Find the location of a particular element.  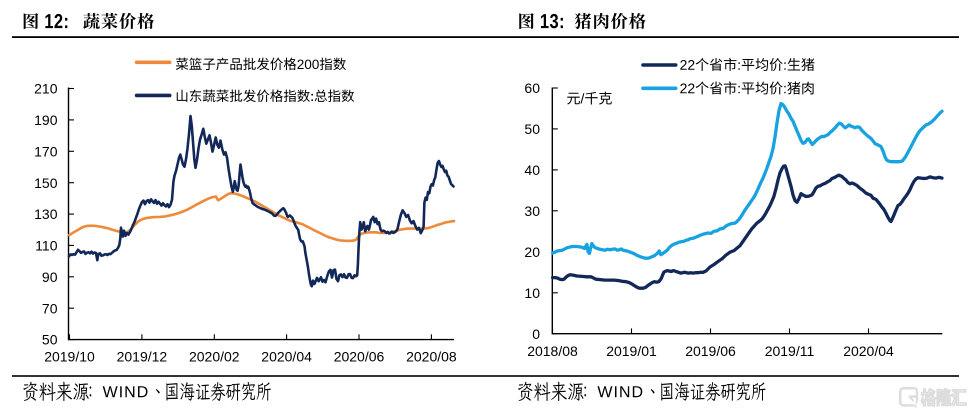

svg-text: 90 is located at coordinates (50, 277).